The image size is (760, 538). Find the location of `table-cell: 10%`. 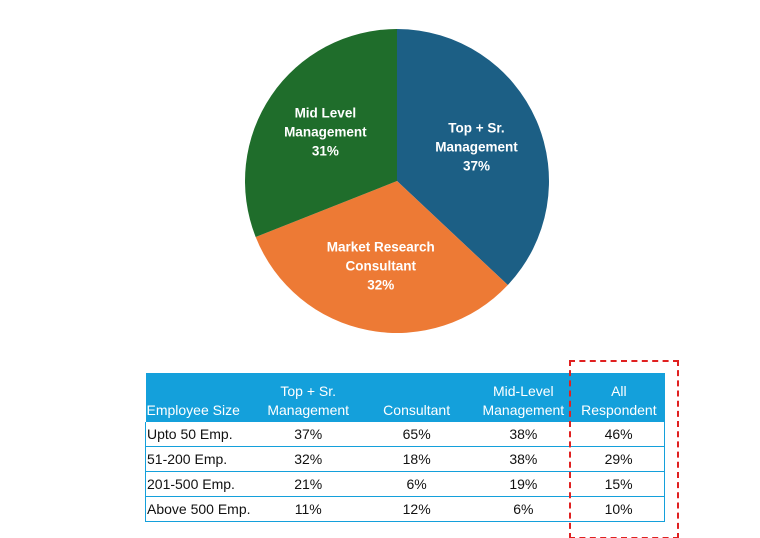

table-cell: 10% is located at coordinates (619, 509).